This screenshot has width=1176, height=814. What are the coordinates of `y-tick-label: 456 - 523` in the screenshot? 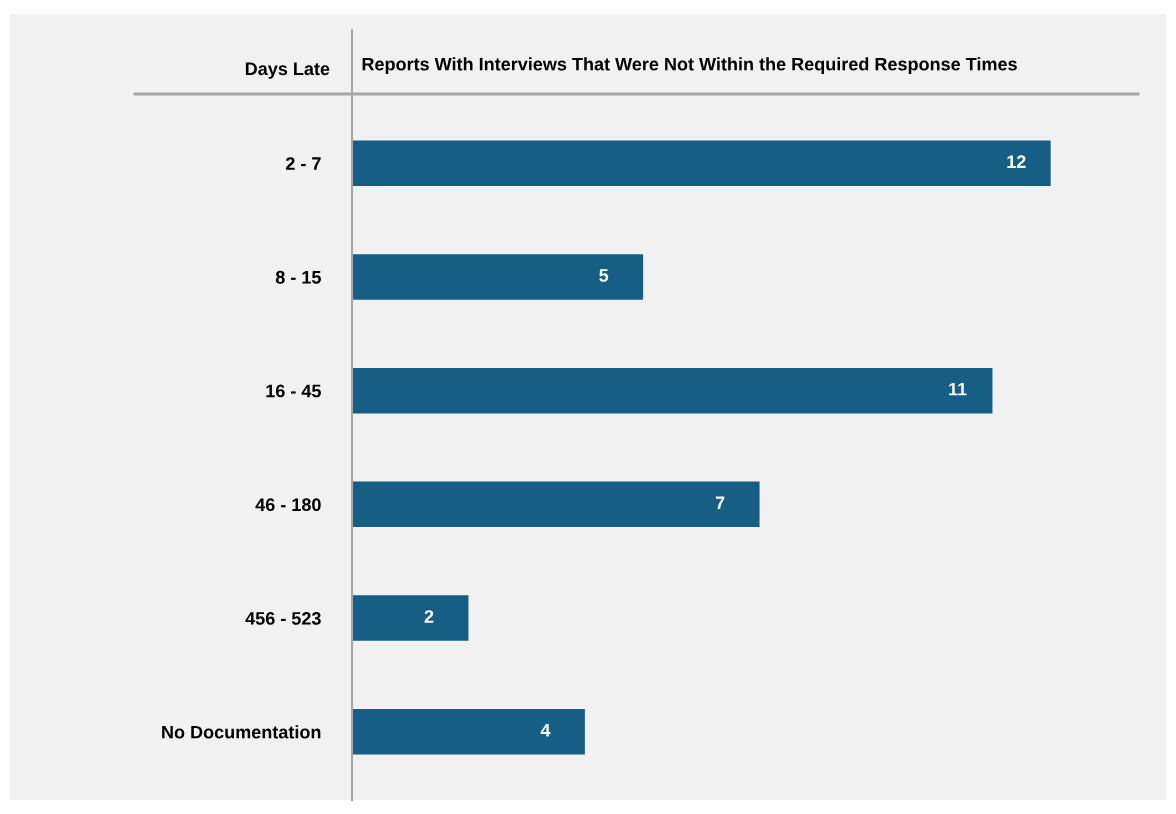 It's located at (283, 618).